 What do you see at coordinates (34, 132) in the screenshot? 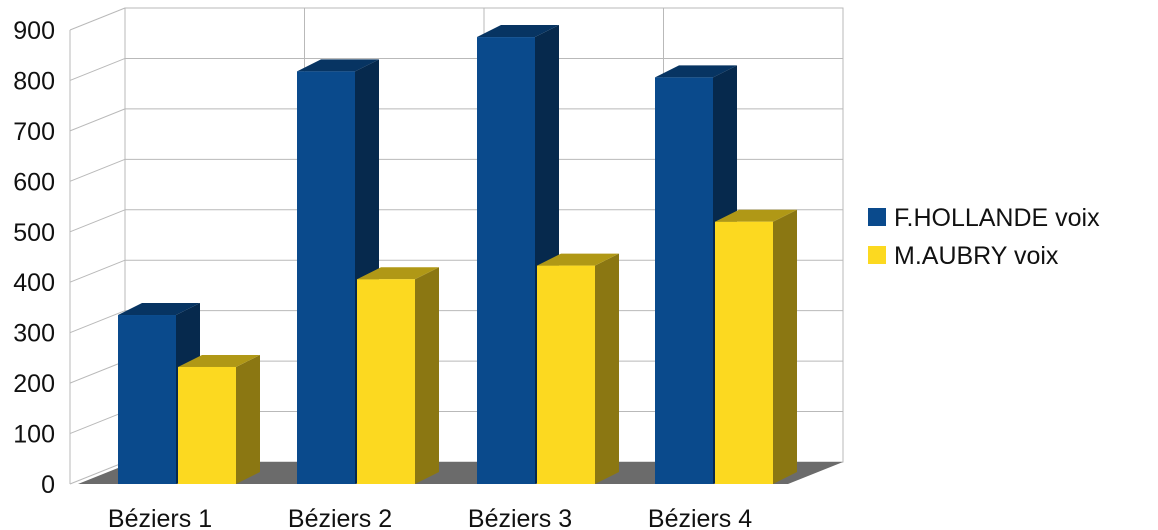
I see `y-tick-label: 700` at bounding box center [34, 132].